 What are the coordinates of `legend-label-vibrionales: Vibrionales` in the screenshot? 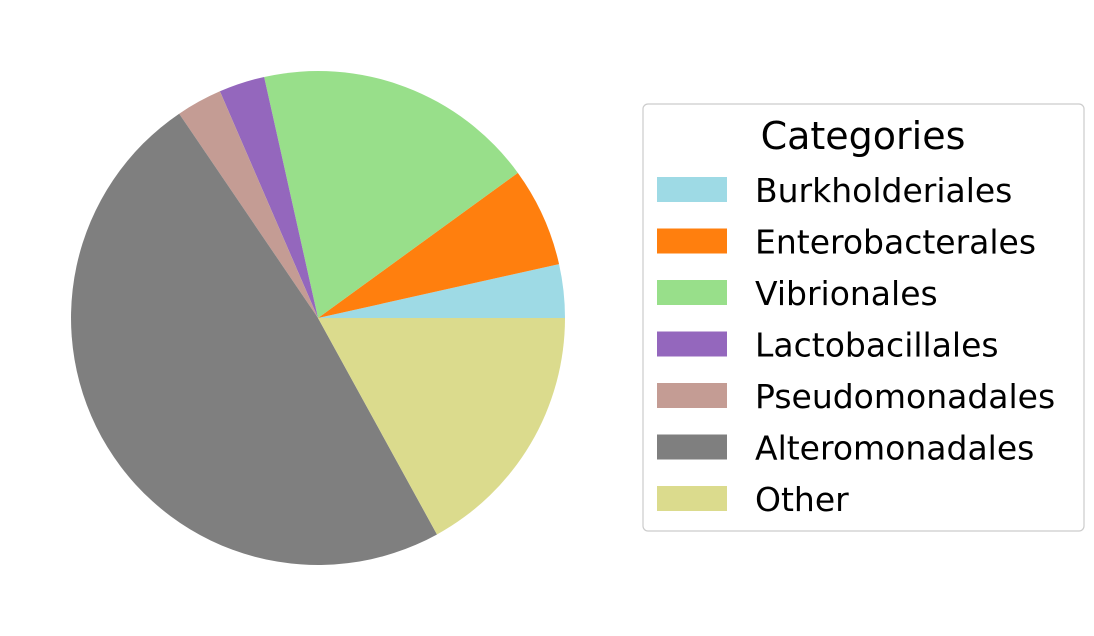 It's located at (846, 293).